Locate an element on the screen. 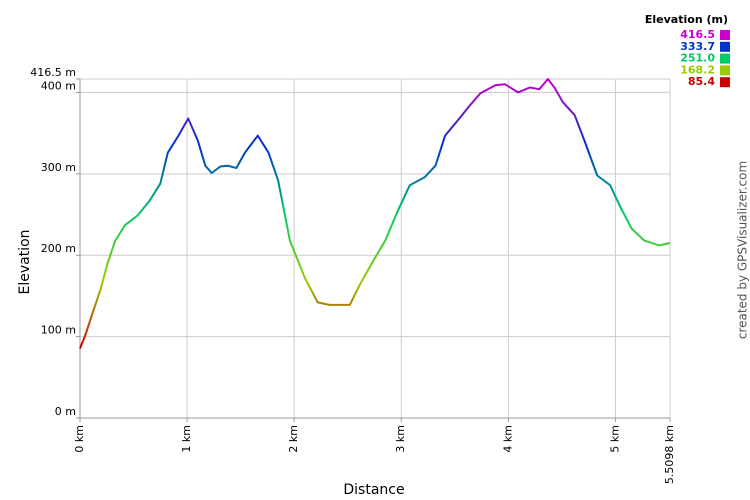 The width and height of the screenshot is (750, 500). legend-label: 168.2 is located at coordinates (697, 69).